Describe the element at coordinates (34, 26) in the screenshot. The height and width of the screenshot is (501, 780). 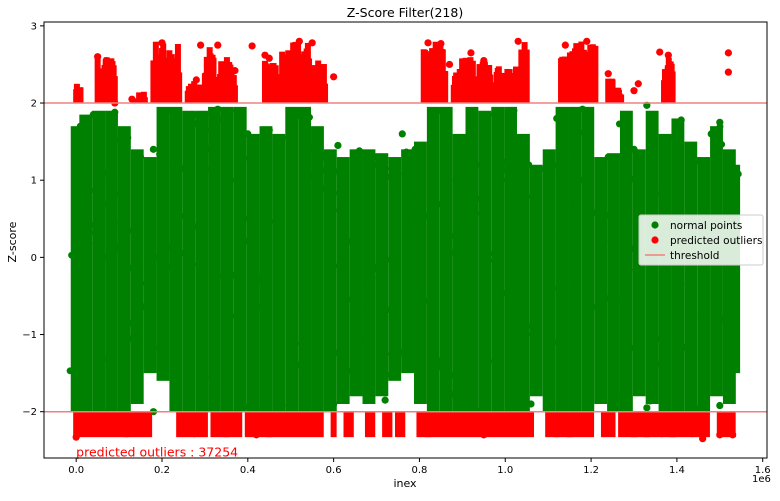
I see `y-tick-label-5: 3` at that location.